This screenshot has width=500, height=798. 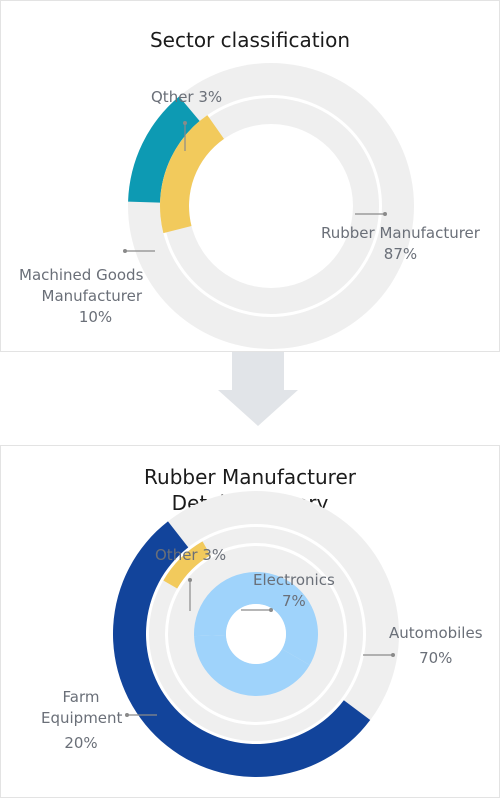 I want to click on slice-machined-goods, so click(x=164, y=149).